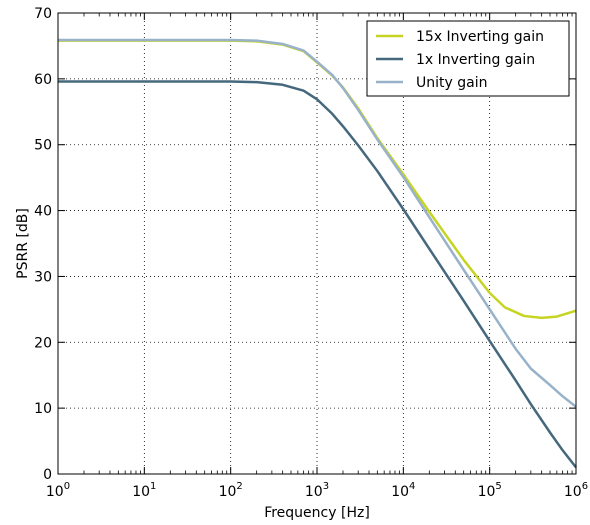  Describe the element at coordinates (43, 277) in the screenshot. I see `y-tick-label: 30` at that location.